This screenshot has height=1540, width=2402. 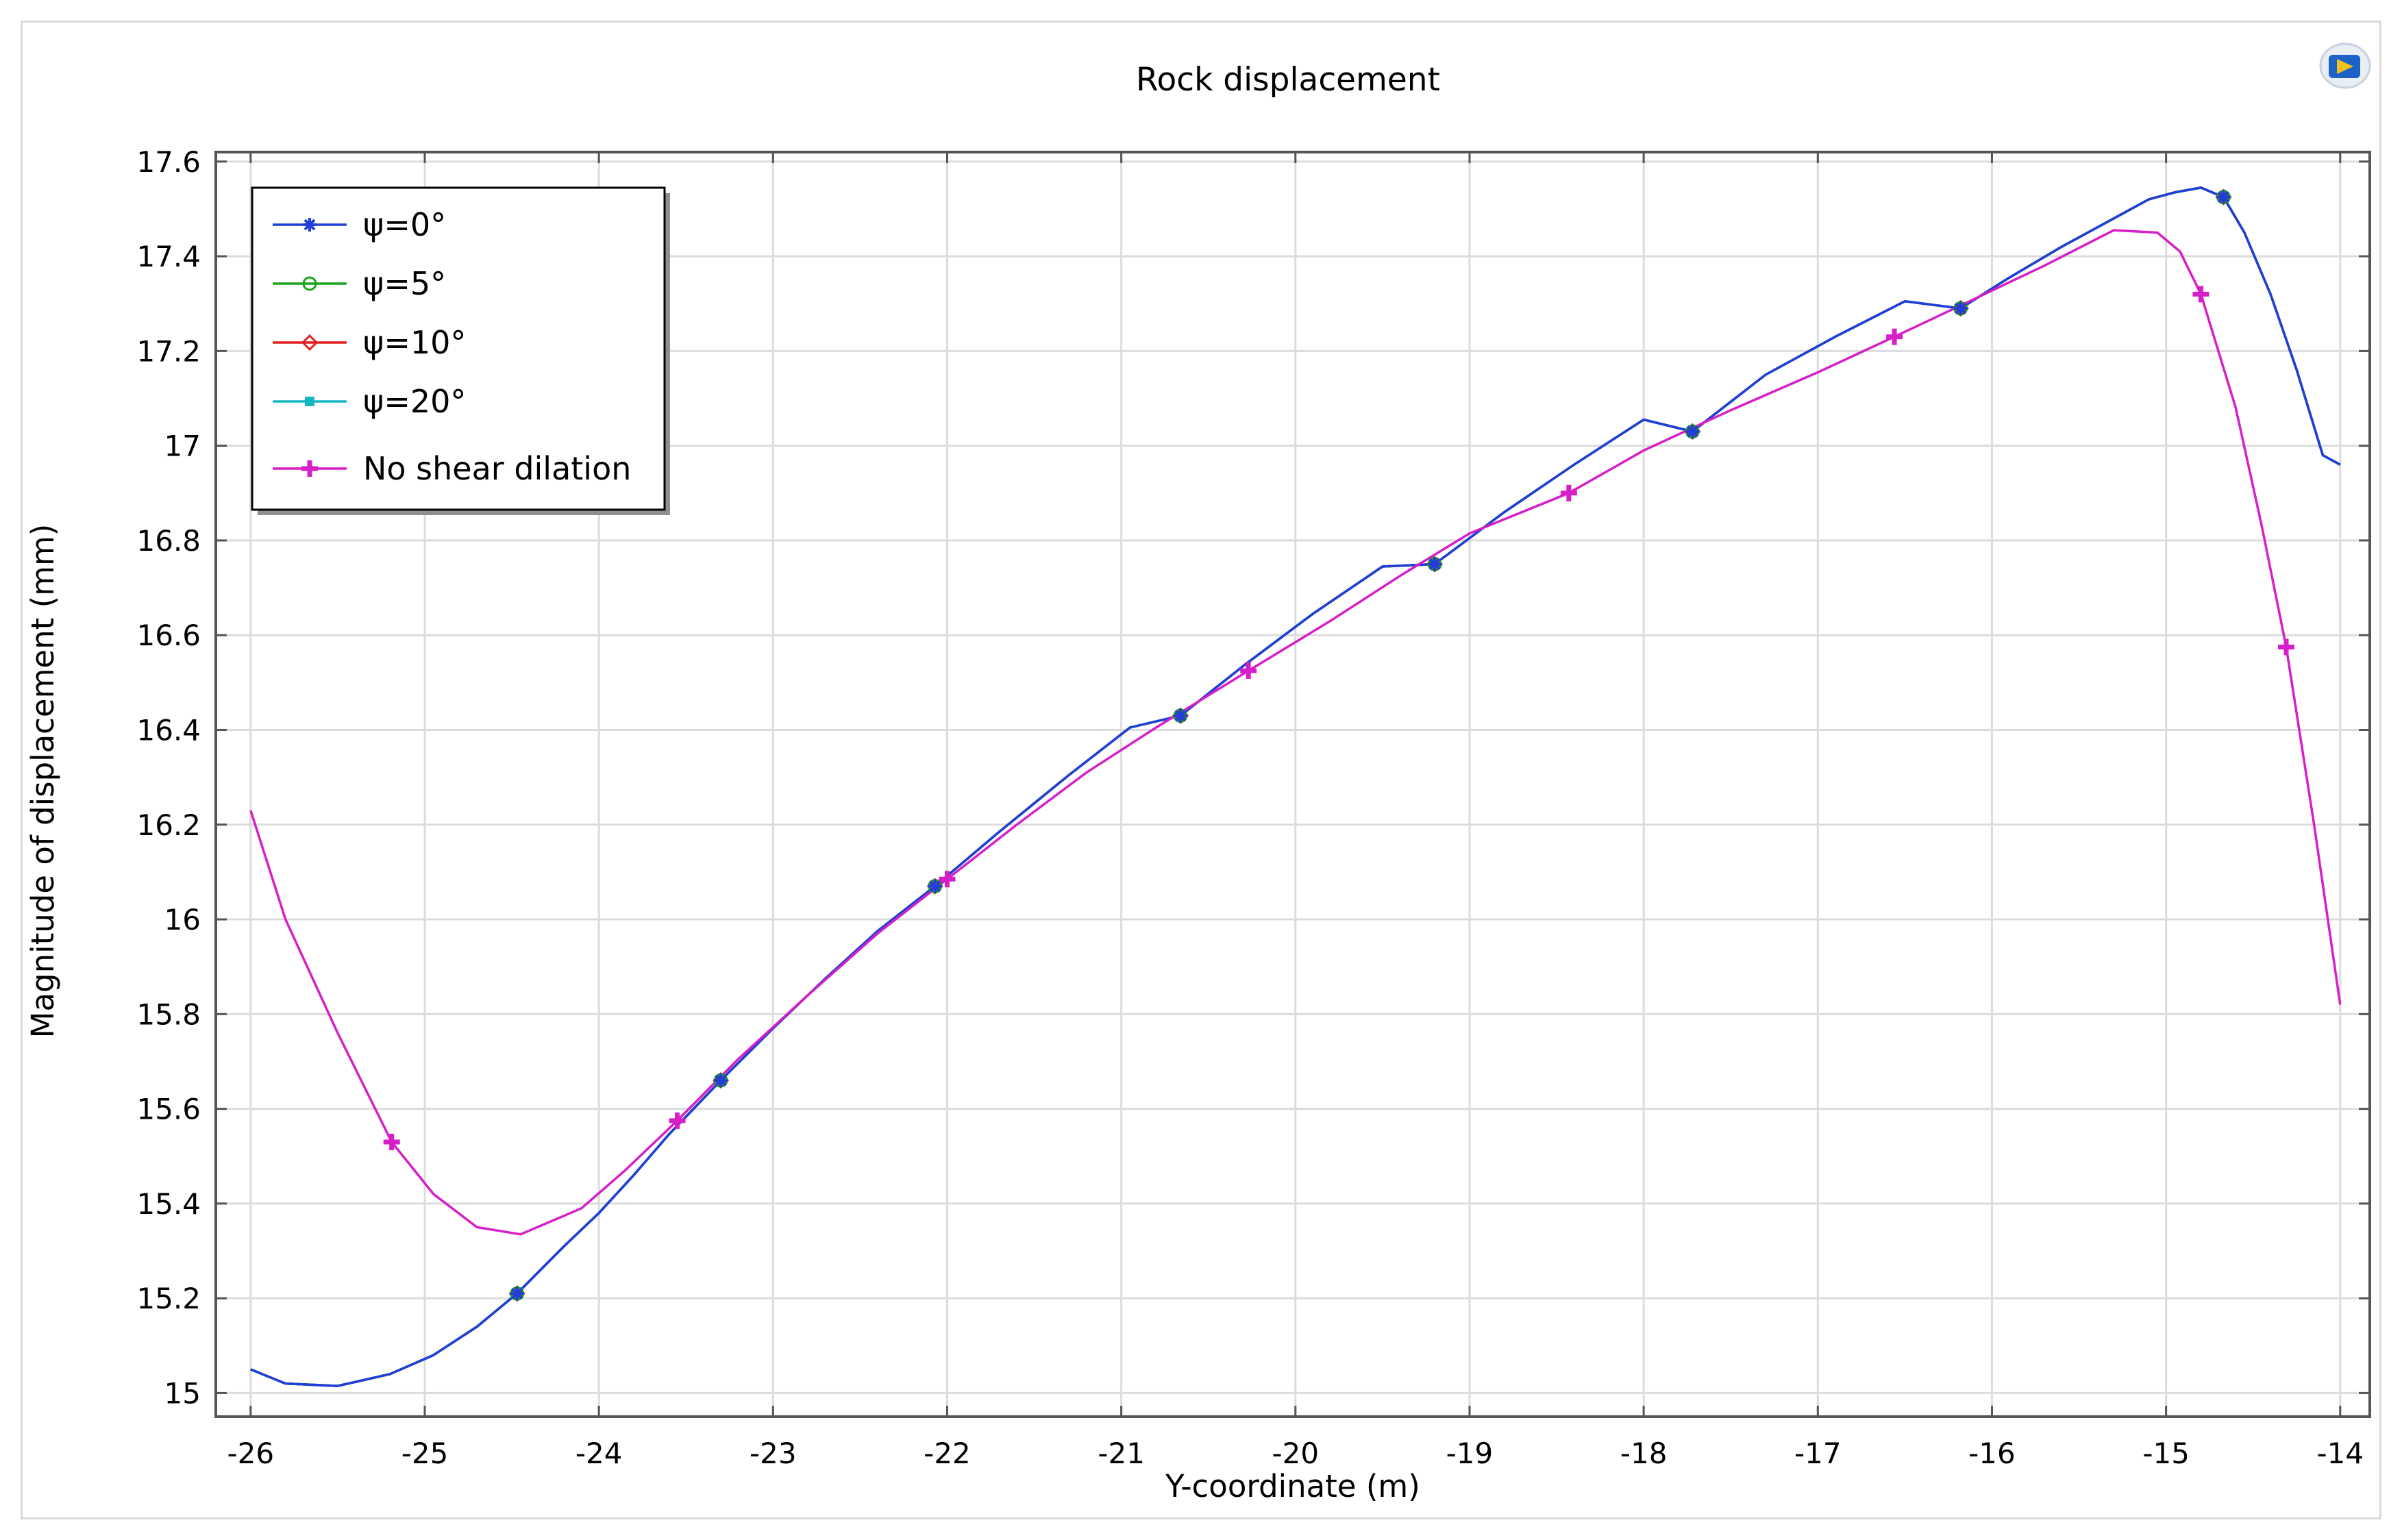 What do you see at coordinates (168, 730) in the screenshot?
I see `y-tick-label: 16.4` at bounding box center [168, 730].